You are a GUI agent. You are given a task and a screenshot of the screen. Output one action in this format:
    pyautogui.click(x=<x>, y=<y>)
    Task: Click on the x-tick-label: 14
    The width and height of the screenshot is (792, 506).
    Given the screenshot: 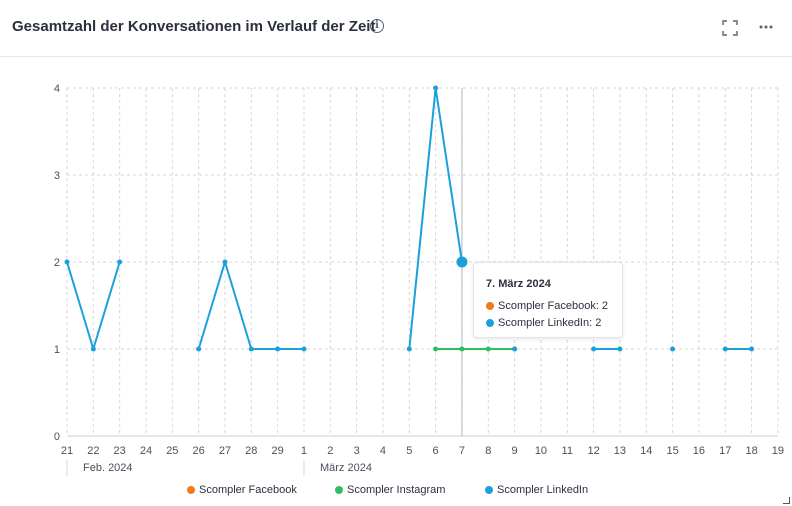 What is the action you would take?
    pyautogui.click(x=646, y=451)
    